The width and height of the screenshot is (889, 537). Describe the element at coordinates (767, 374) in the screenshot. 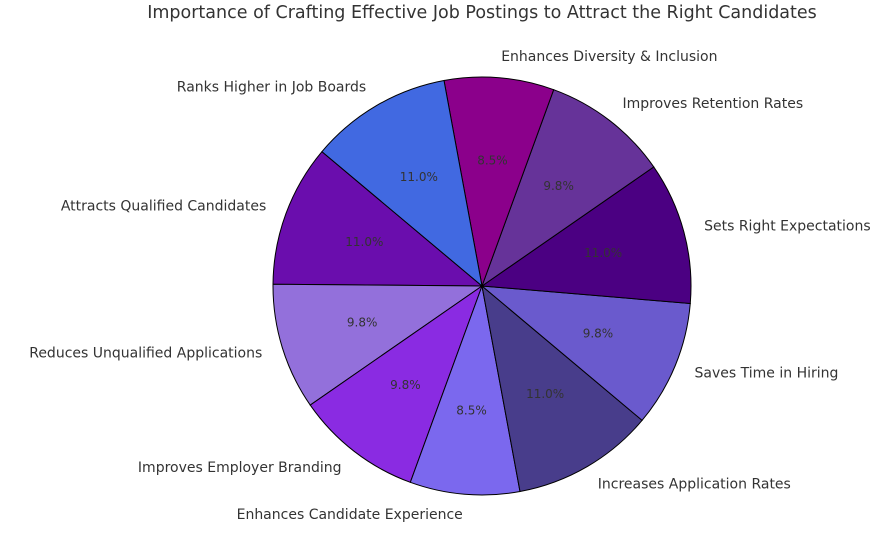

I see `slice-label: Saves Time in Hiring` at that location.